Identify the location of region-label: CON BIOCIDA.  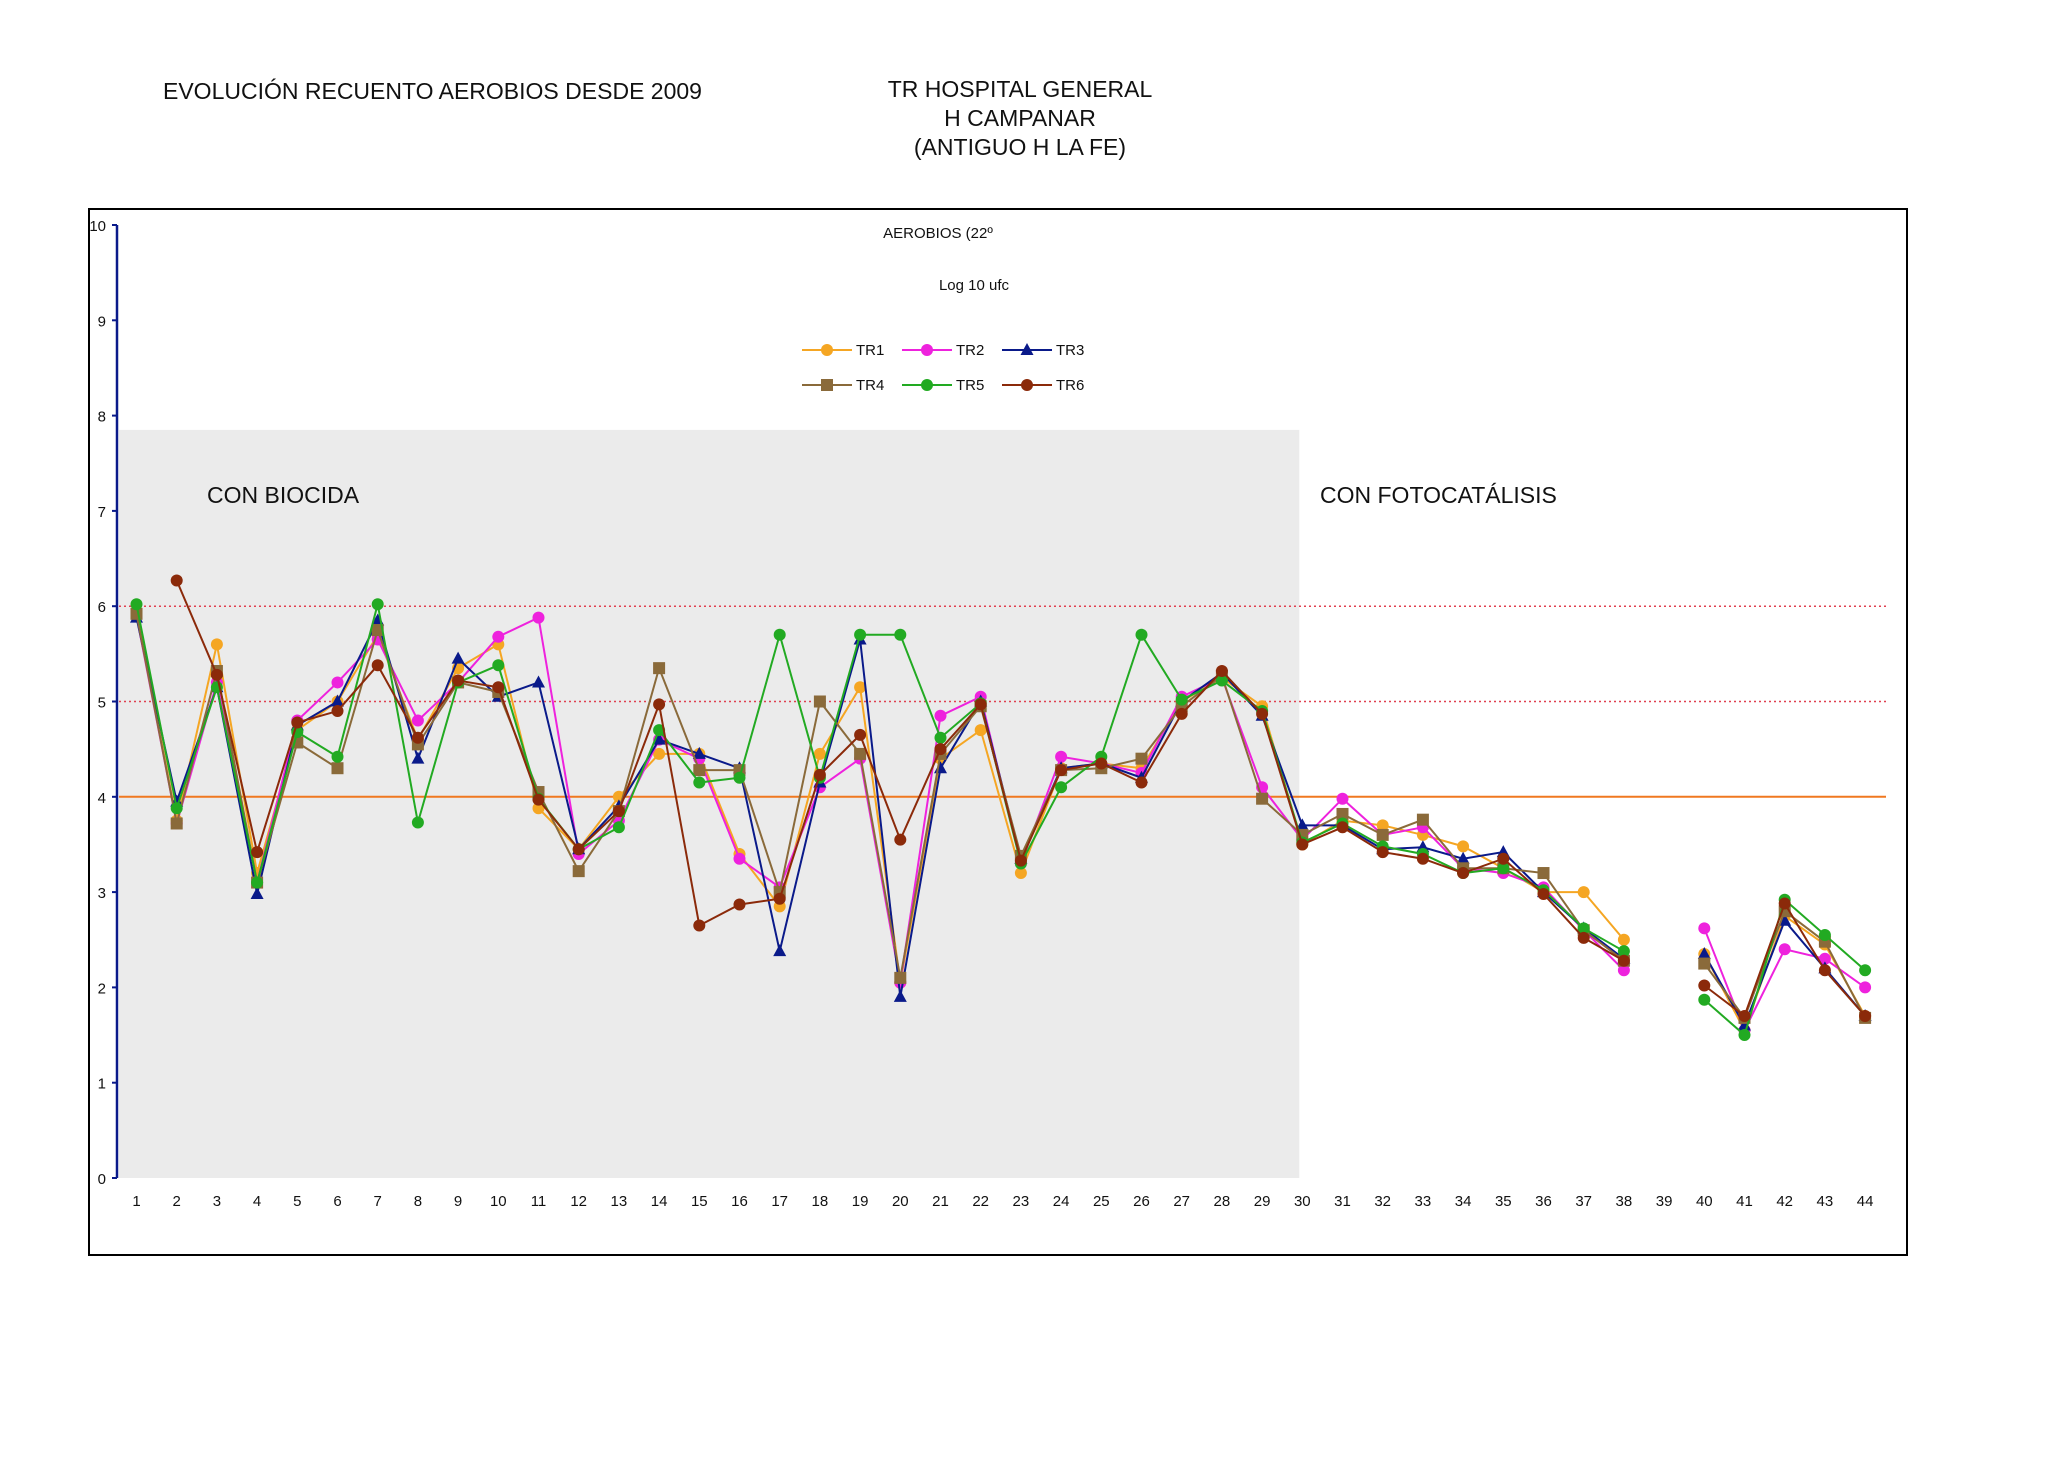
(283, 495).